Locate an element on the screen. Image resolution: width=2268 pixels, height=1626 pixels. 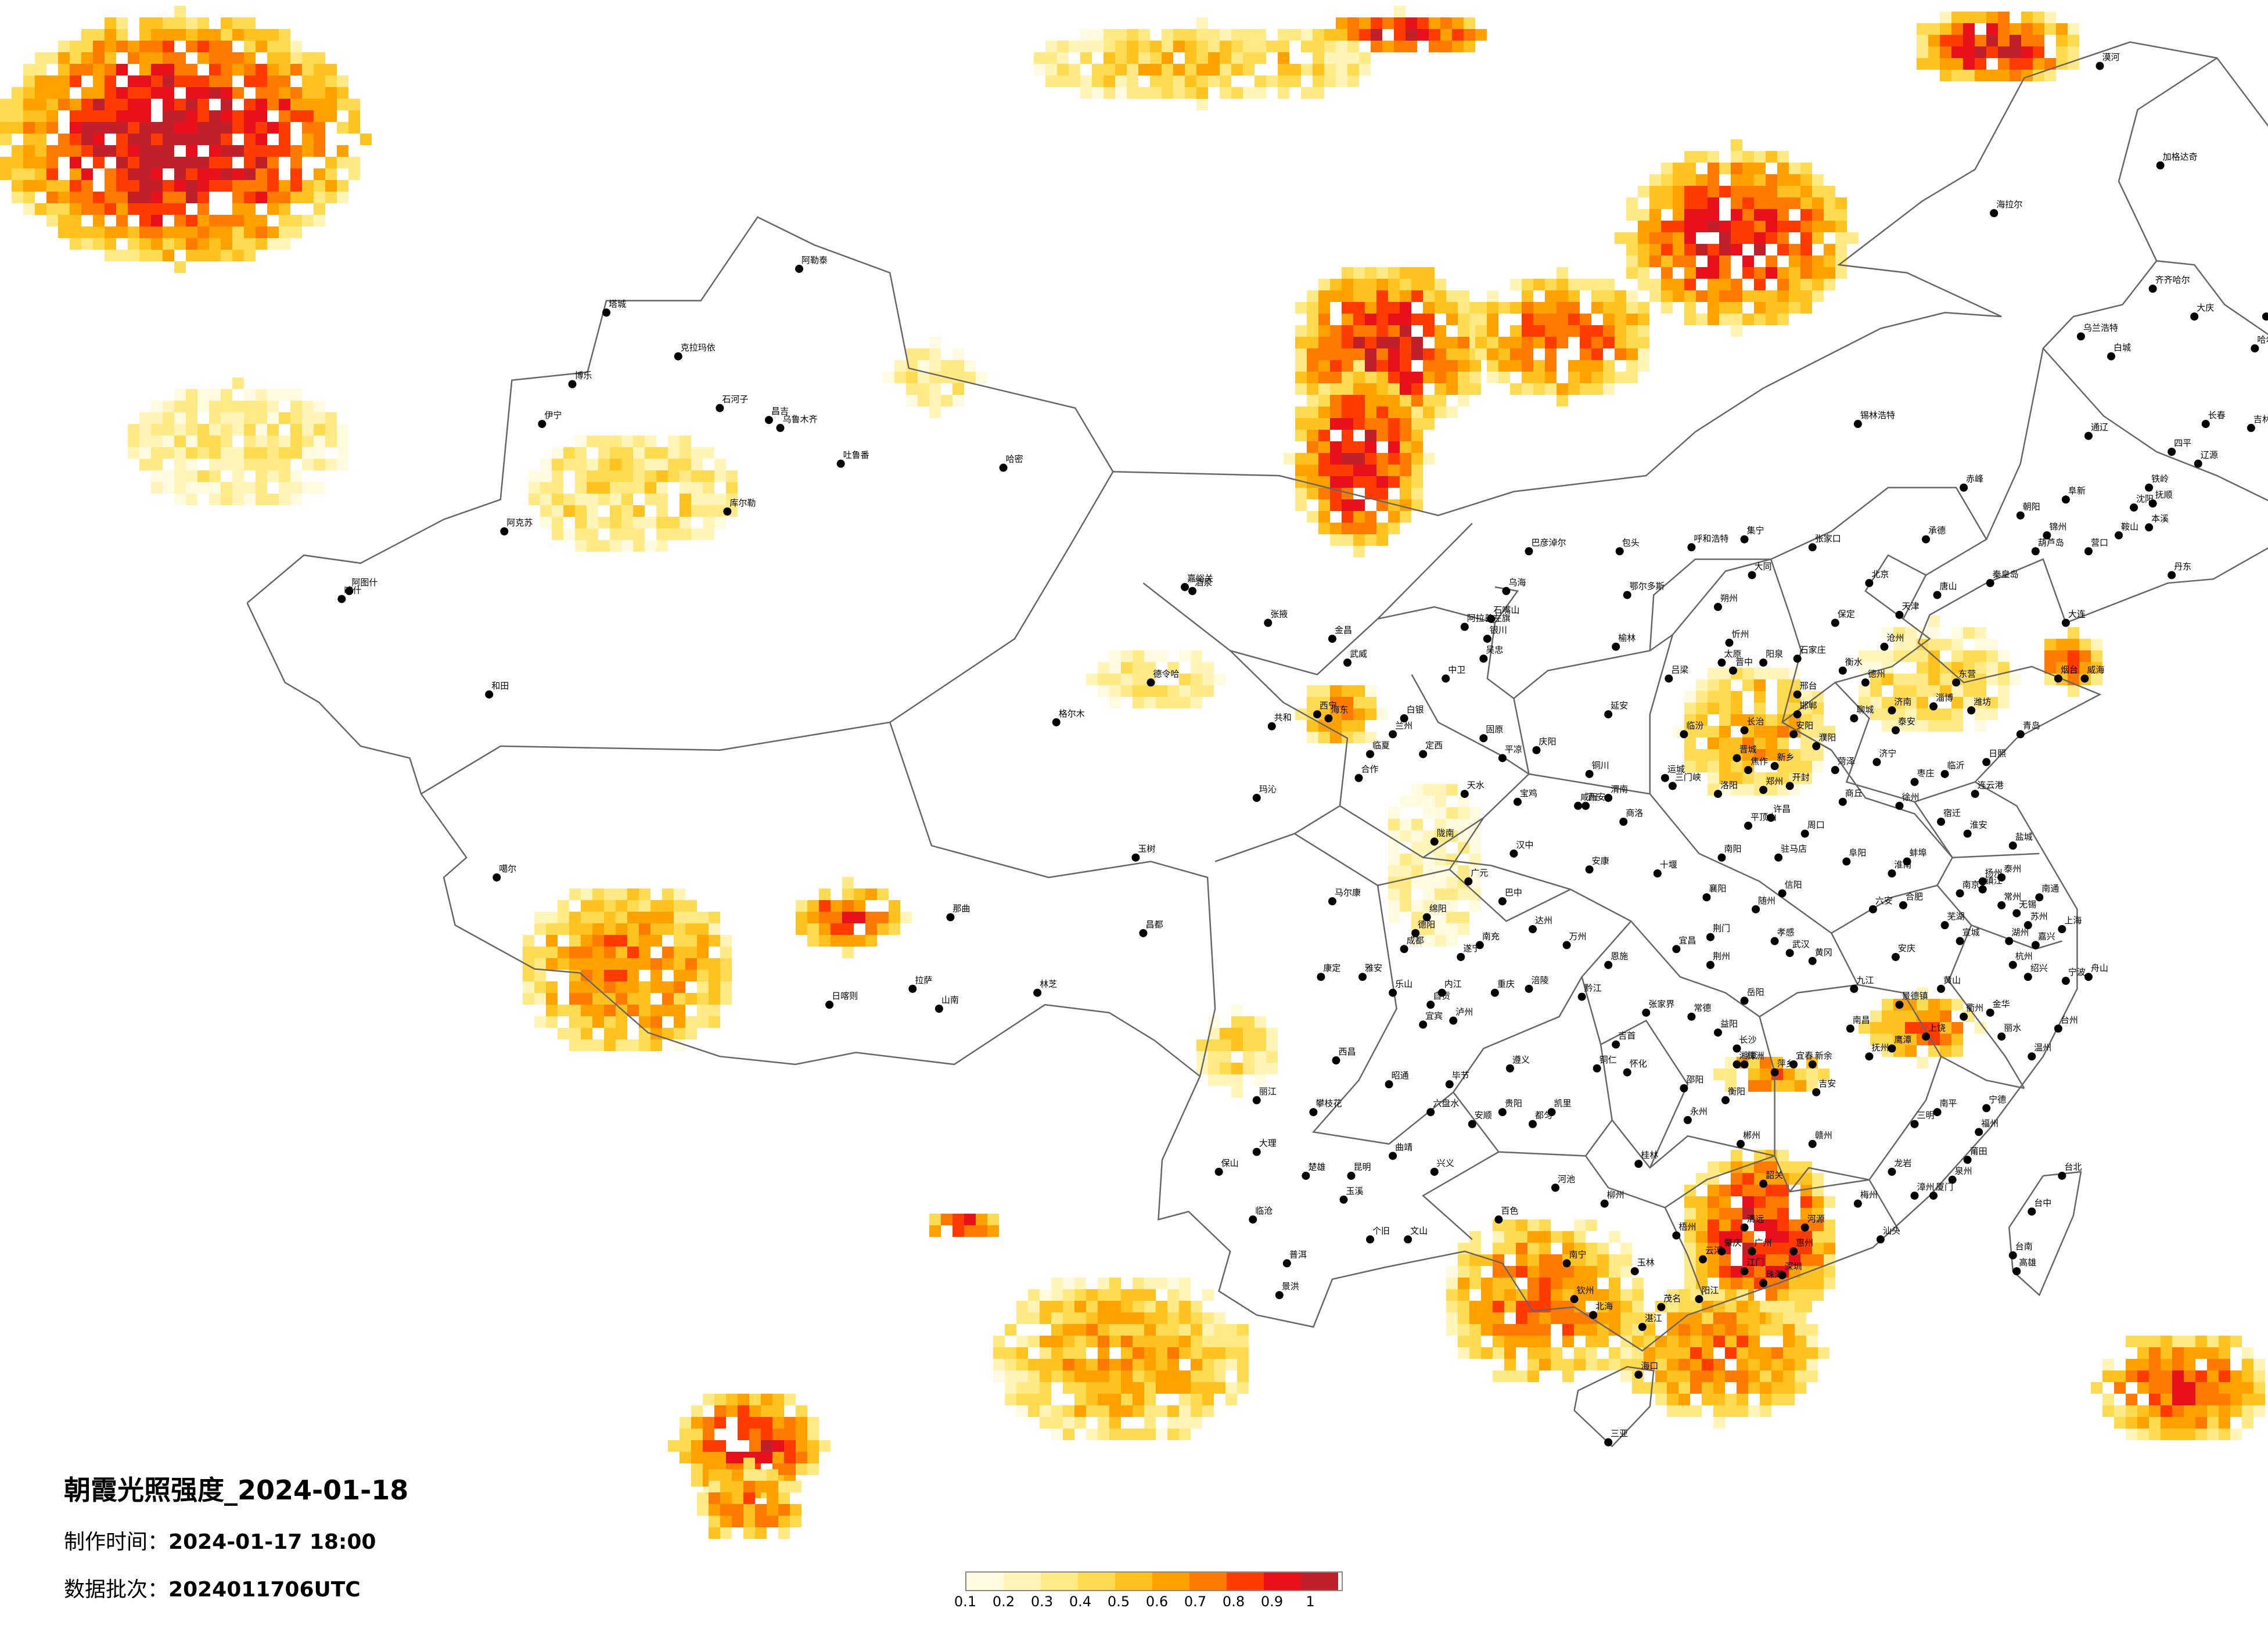
city-marker: 吉首 is located at coordinates (1624, 1040).